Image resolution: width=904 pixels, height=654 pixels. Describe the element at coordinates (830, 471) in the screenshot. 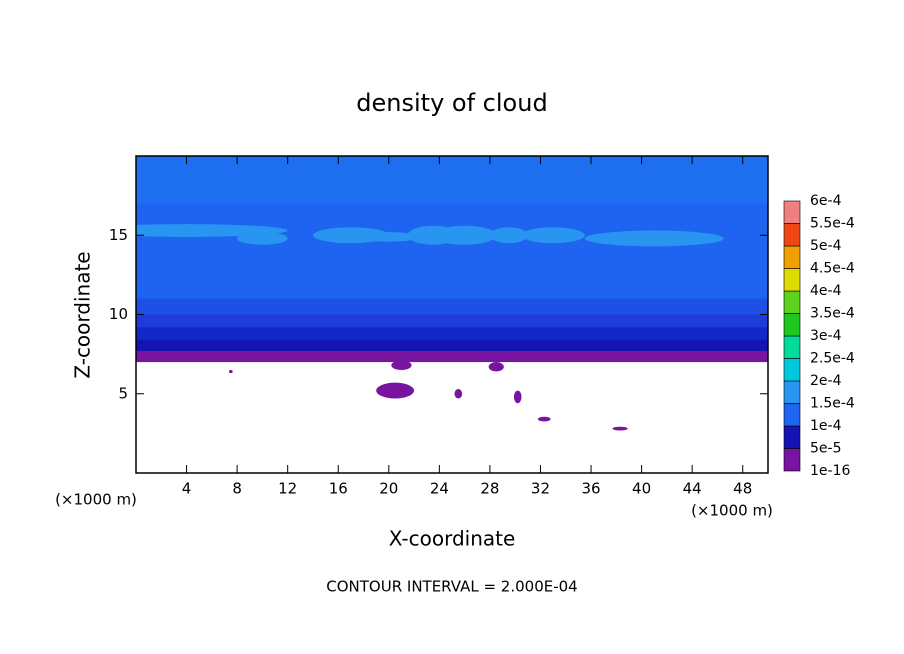

I see `colorbar-label: 1e-16` at that location.